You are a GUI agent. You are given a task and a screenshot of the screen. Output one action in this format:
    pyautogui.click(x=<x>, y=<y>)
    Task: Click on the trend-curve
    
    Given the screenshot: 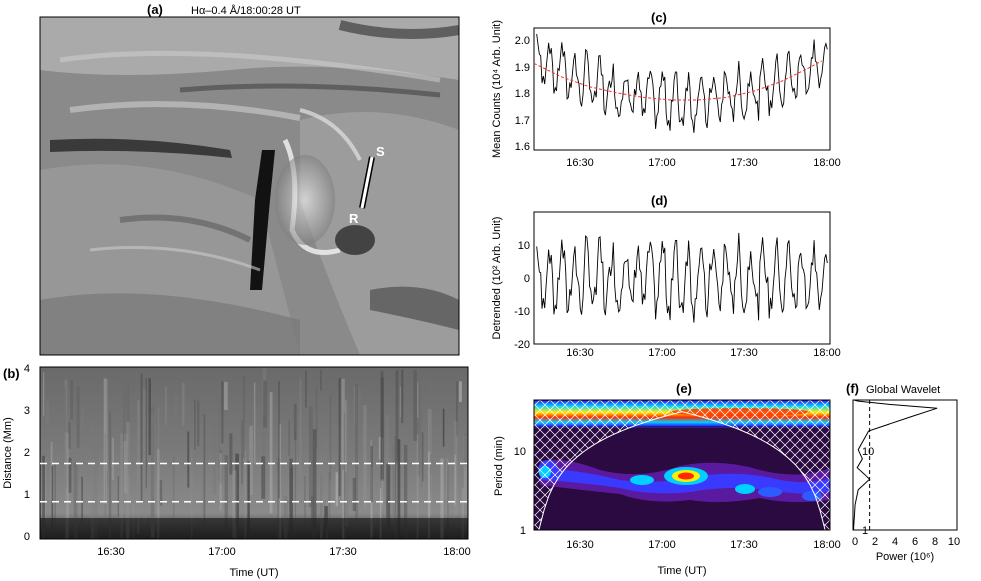 What is the action you would take?
    pyautogui.click(x=678, y=80)
    